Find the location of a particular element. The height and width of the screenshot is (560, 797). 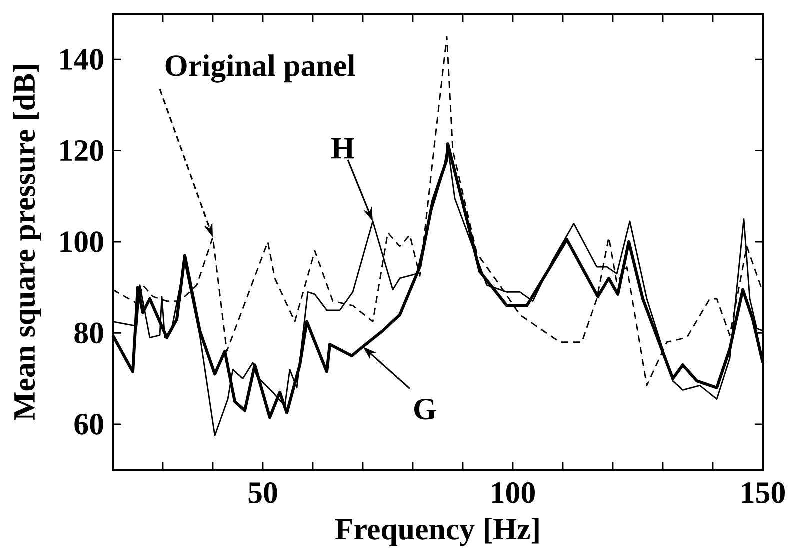

annotation: H is located at coordinates (343, 148).